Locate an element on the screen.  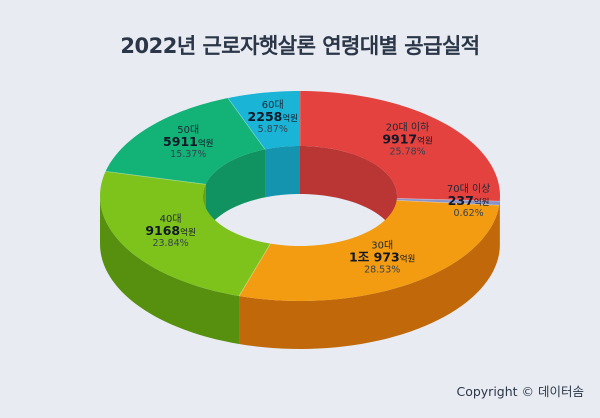
slice-value: 5911억원 is located at coordinates (188, 141).